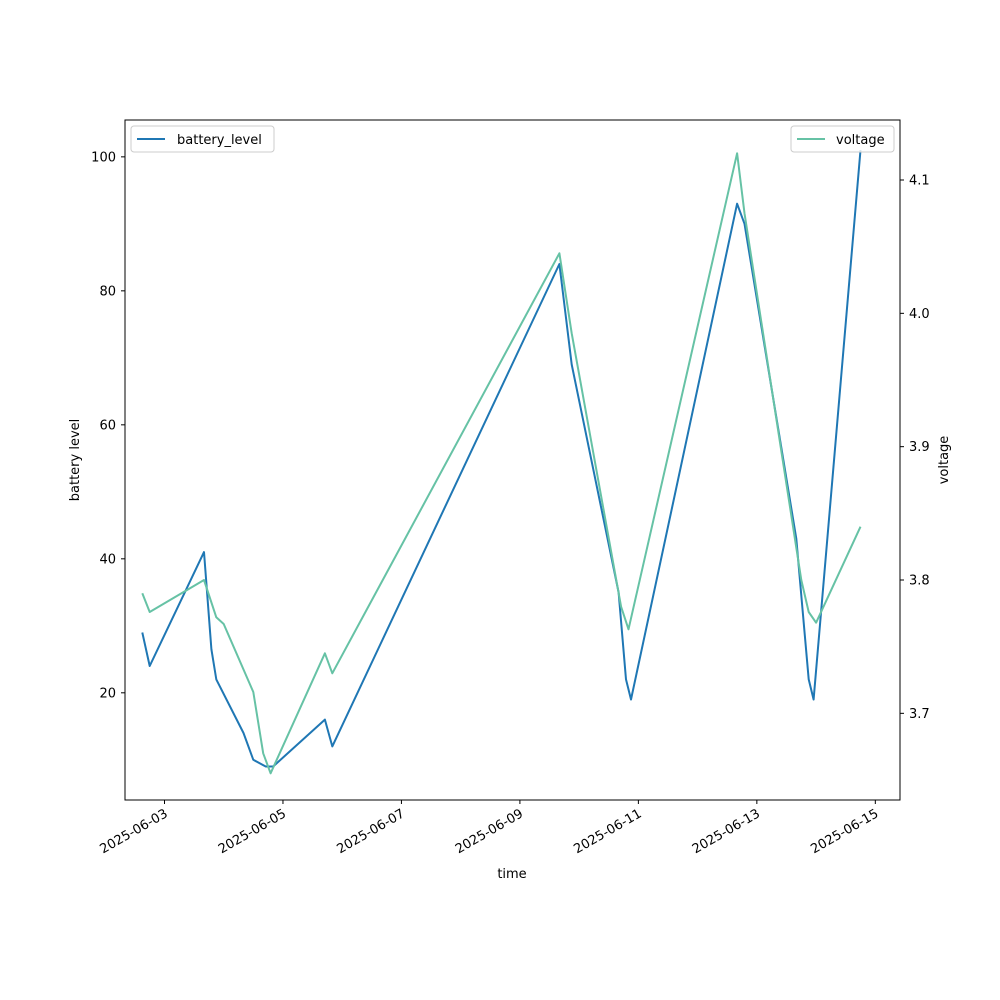 This screenshot has height=1000, width=1000. What do you see at coordinates (944, 460) in the screenshot?
I see `y2-axis-label: voltage` at bounding box center [944, 460].